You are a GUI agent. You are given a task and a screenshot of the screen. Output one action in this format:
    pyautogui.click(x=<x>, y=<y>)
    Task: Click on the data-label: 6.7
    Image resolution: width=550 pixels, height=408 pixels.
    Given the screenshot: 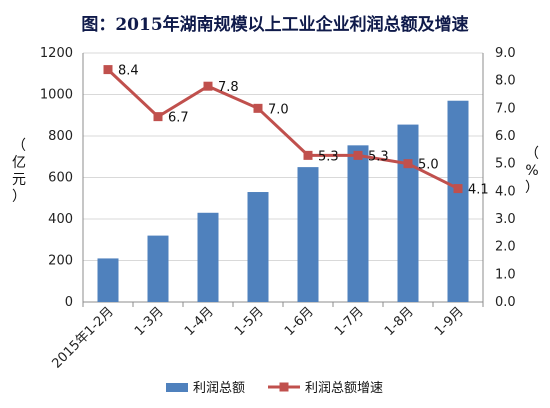 What is the action you would take?
    pyautogui.click(x=178, y=118)
    